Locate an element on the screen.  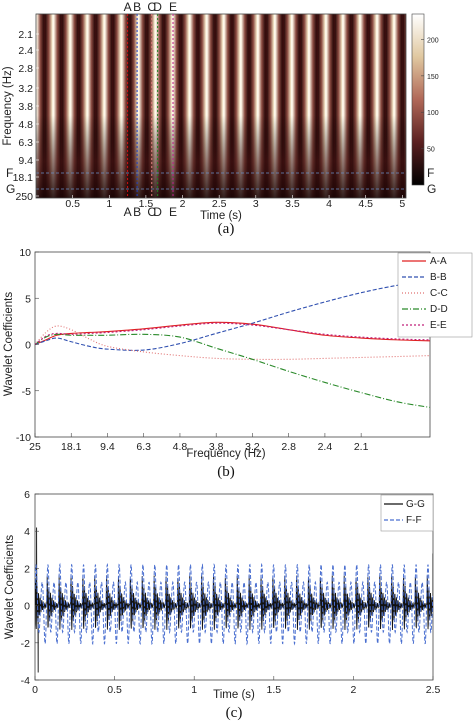
panel-a-y-ticks: 2.1 2.4 2.8 3.2 3.8 4.8 6.3 9.4 18.1 250 is located at coordinates (26, 116).